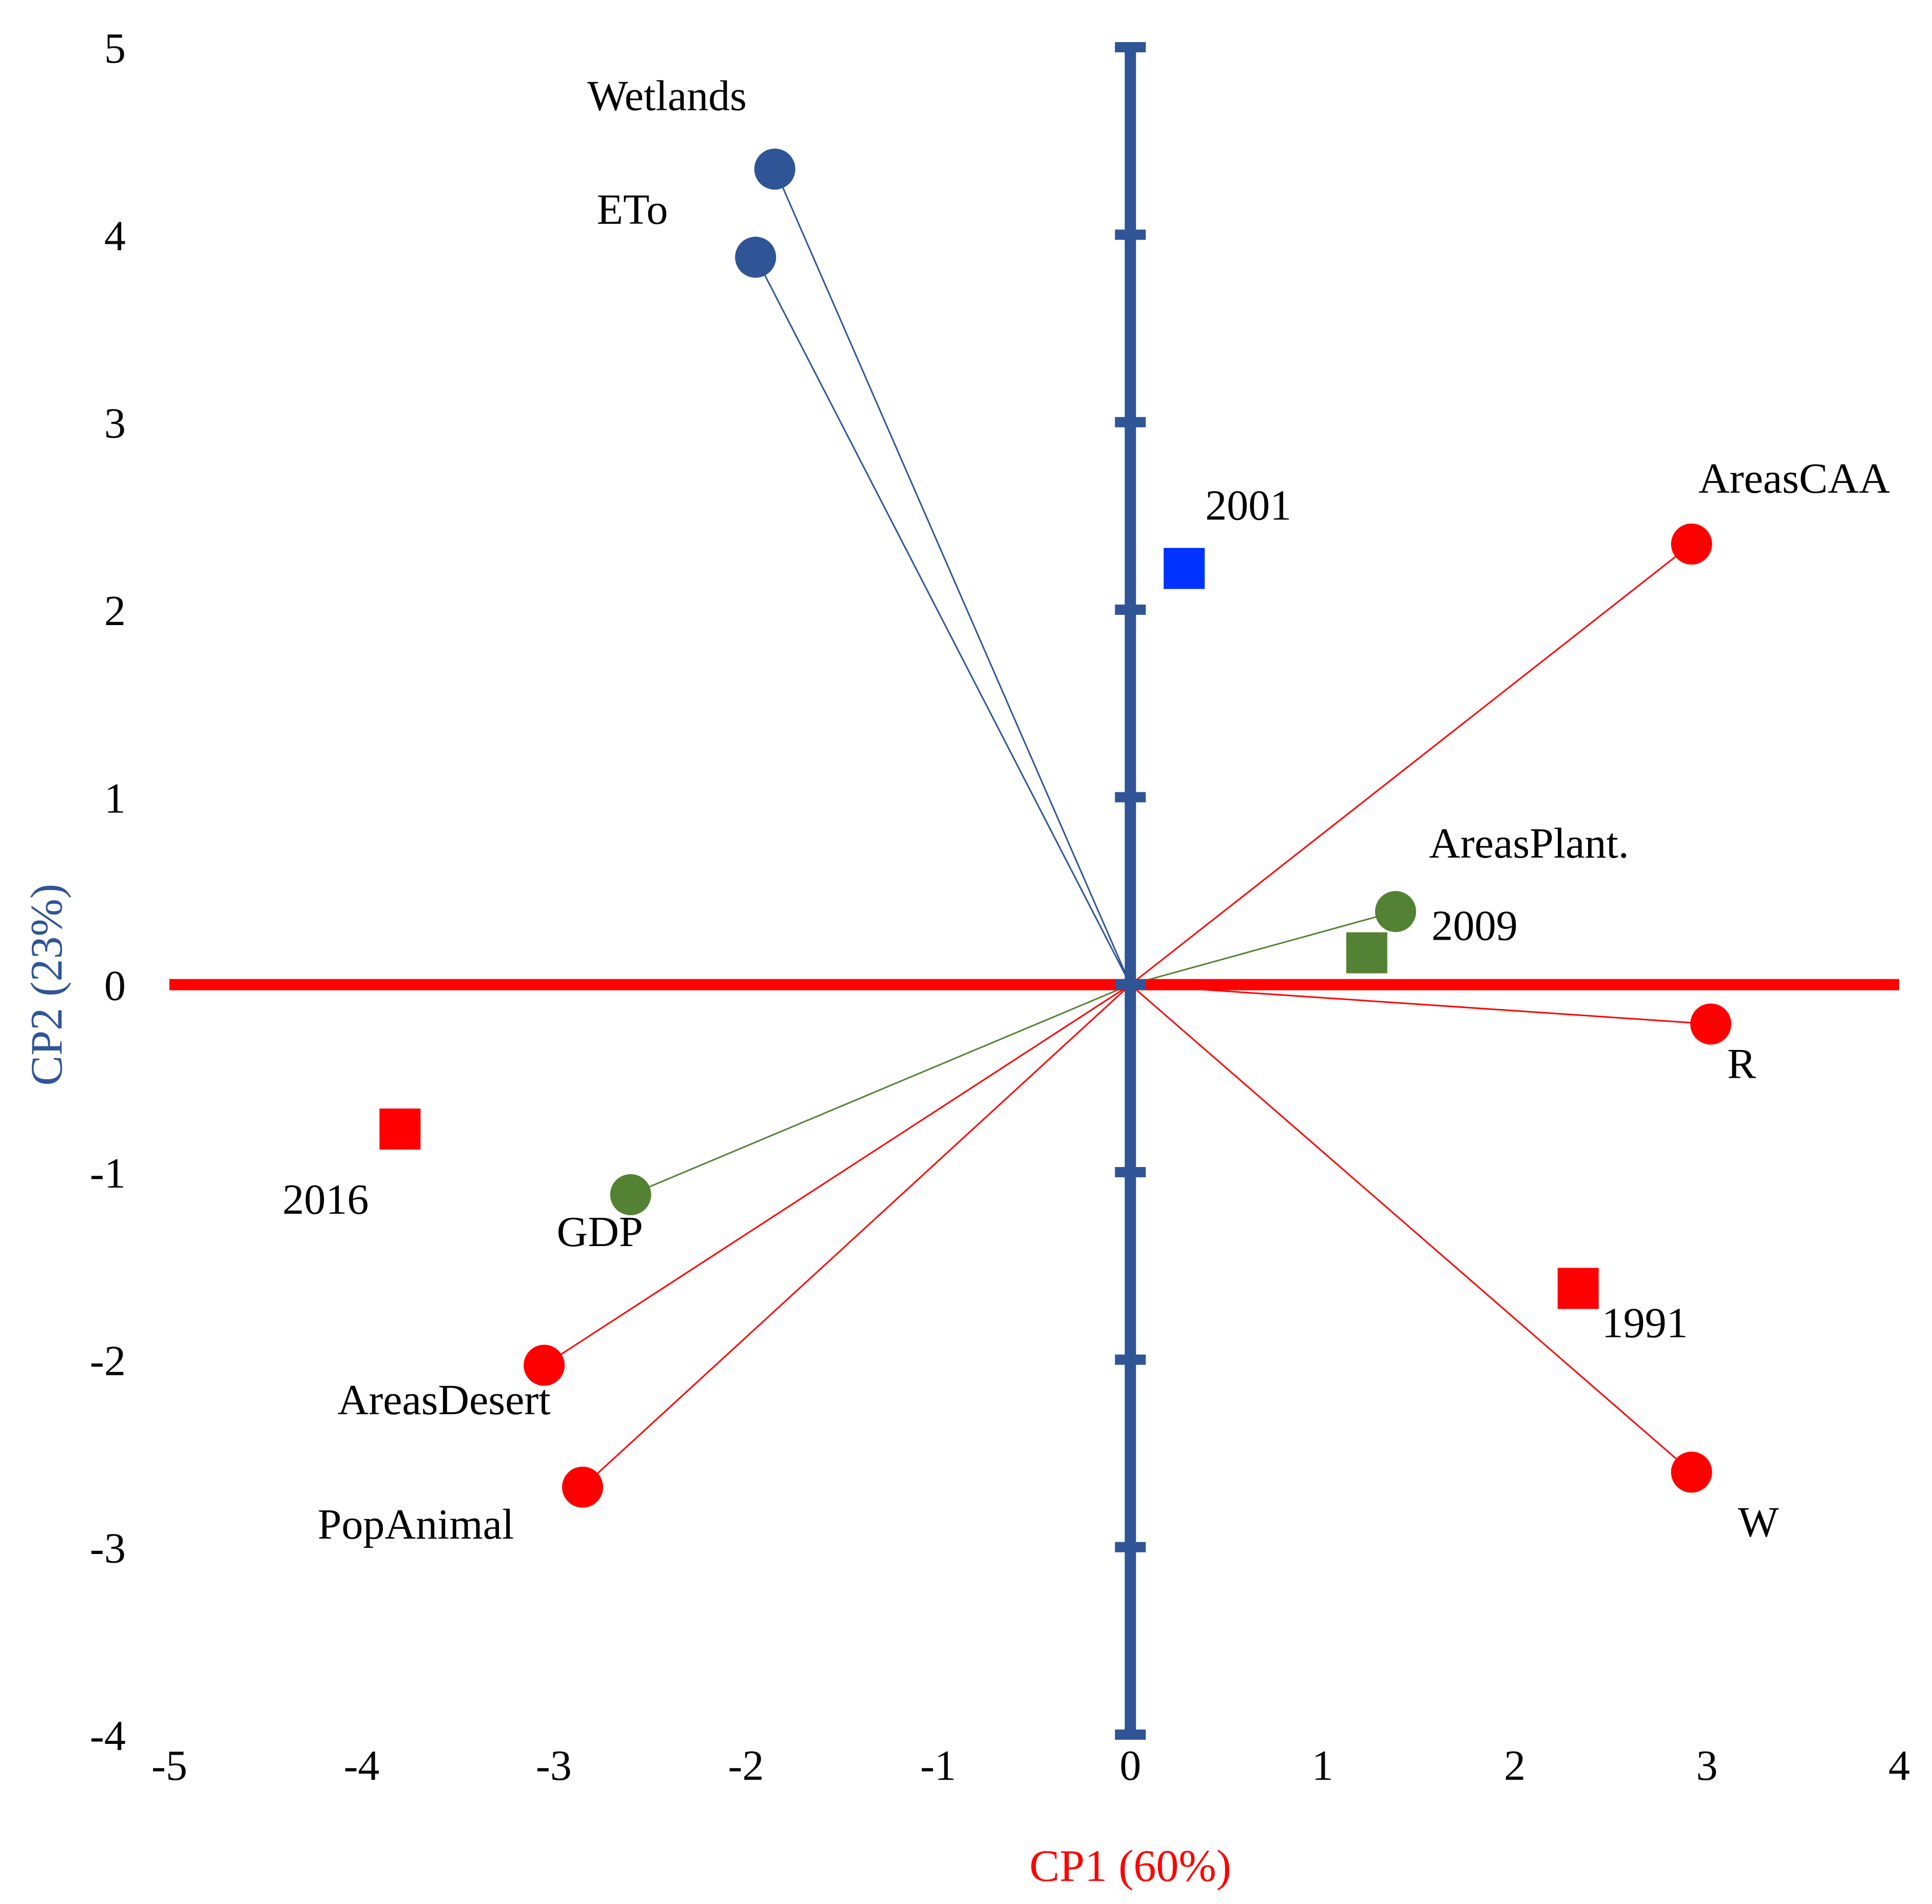 This screenshot has width=1932, height=1904. What do you see at coordinates (746, 1766) in the screenshot?
I see `x-tick-label: -2` at bounding box center [746, 1766].